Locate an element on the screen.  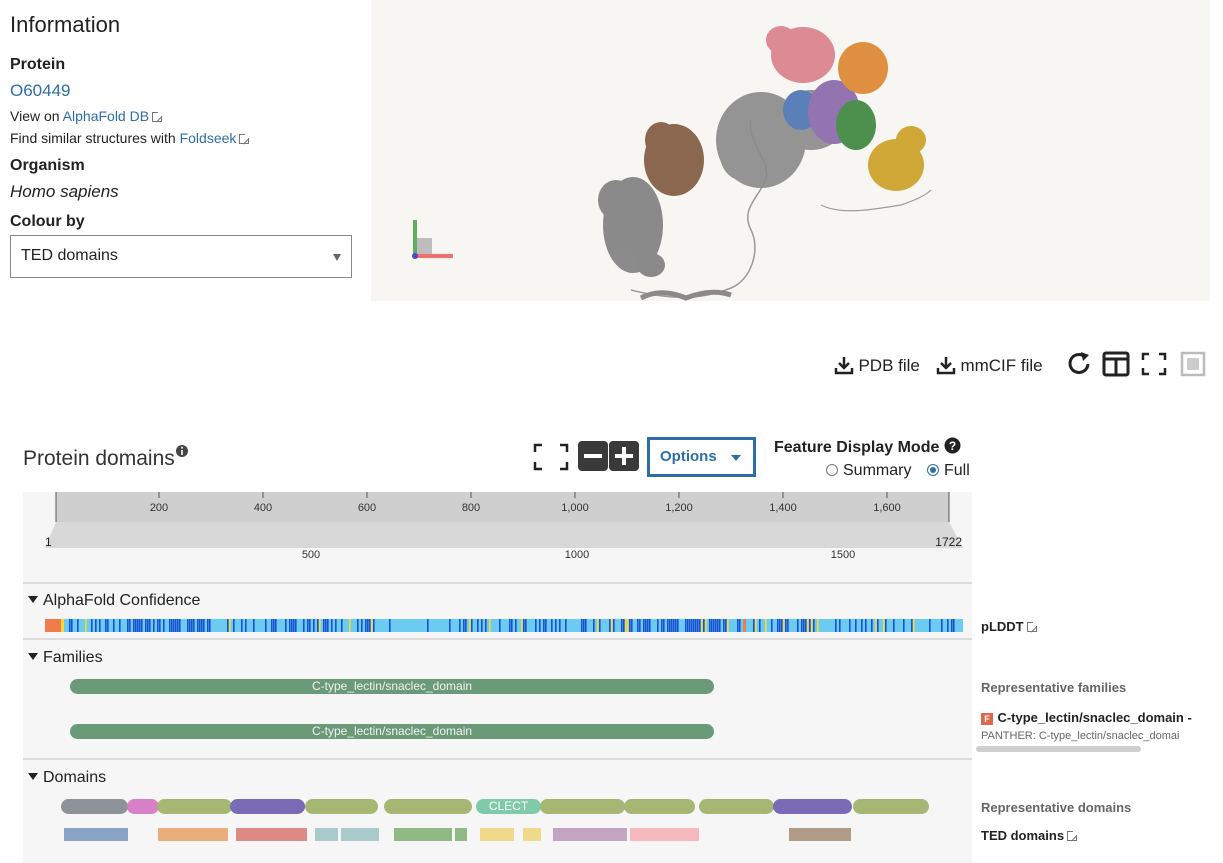
mmcif-download-button: mmCIF file is located at coordinates (989, 365).